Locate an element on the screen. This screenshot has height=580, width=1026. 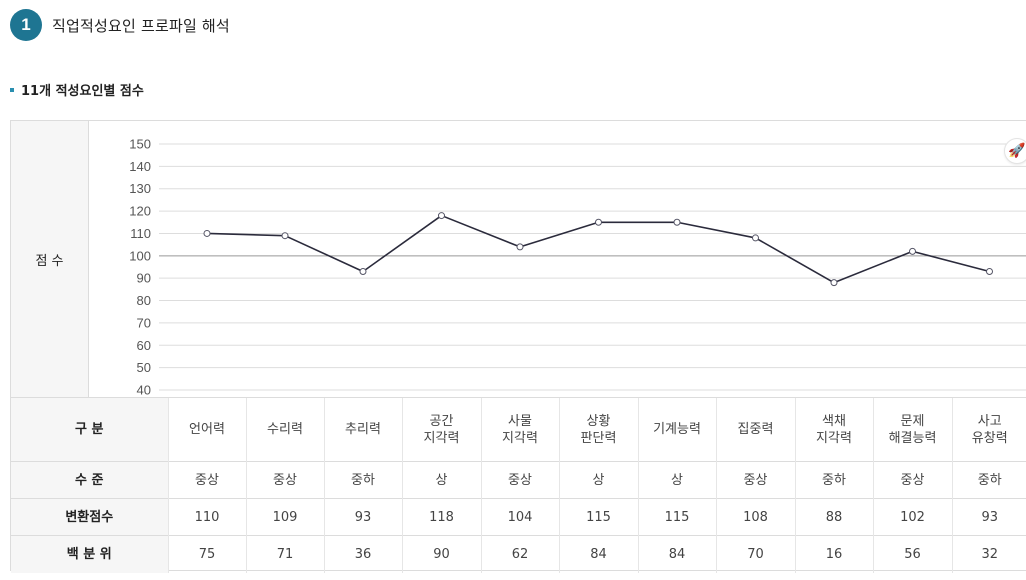
category-cell: 색채 지각력 is located at coordinates (833, 429).